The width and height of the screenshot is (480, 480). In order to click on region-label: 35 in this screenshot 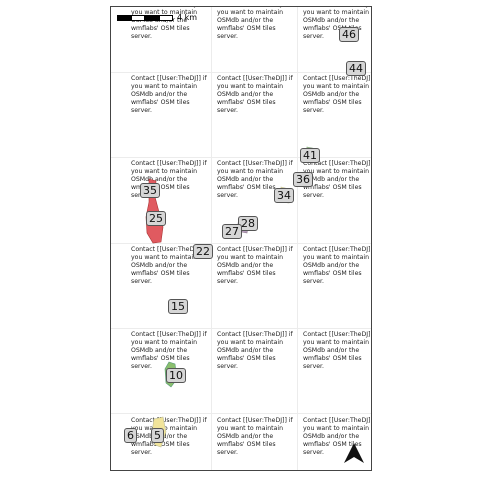, I will do `click(150, 190)`.